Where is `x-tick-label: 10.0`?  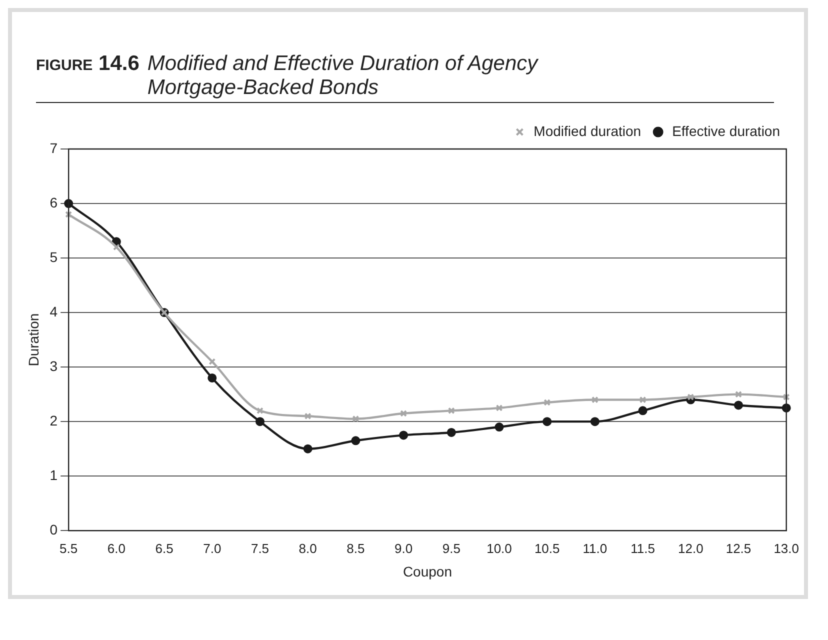
x-tick-label: 10.0 is located at coordinates (499, 548).